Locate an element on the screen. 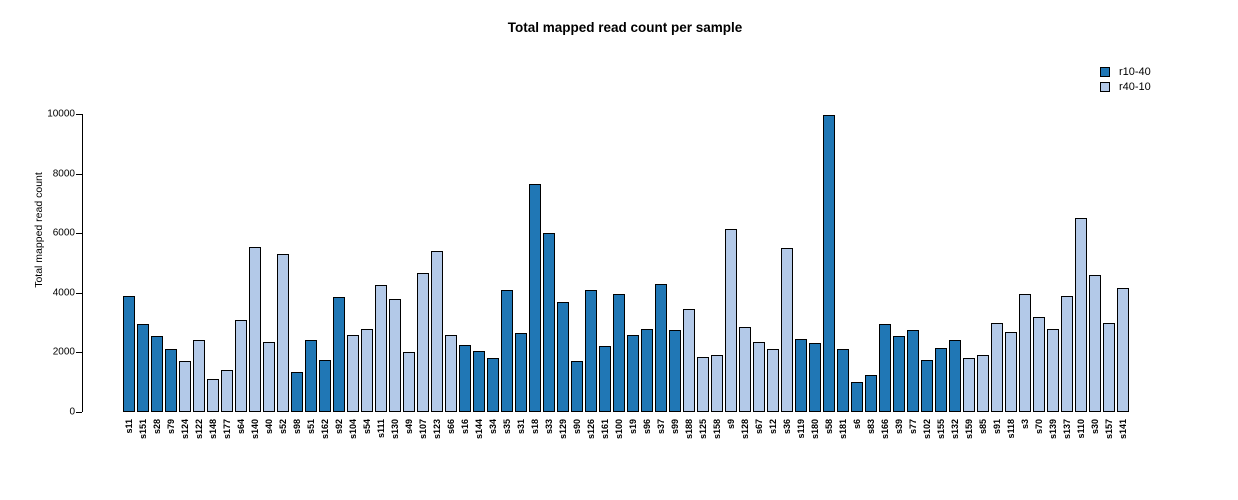  bar-s92 is located at coordinates (339, 354).